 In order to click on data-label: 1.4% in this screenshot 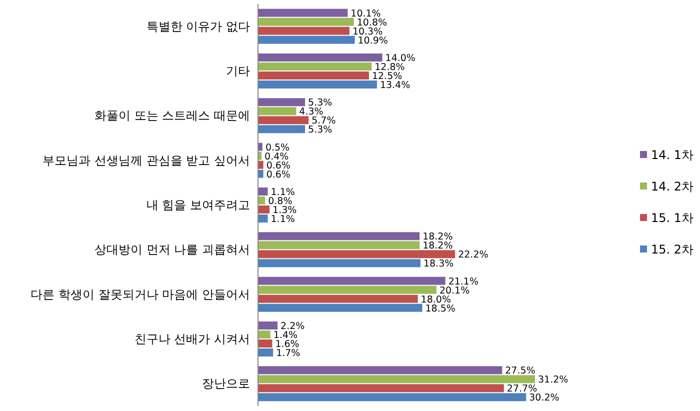, I will do `click(285, 335)`.